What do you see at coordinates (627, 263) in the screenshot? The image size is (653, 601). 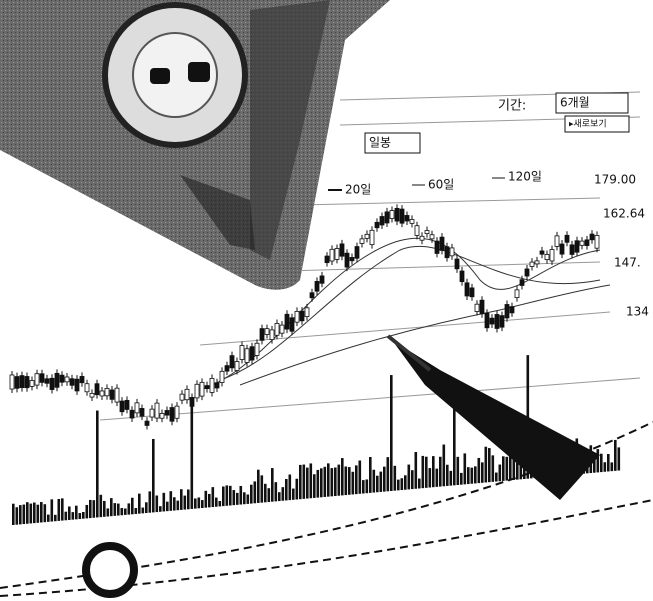 I see `price-label: 147.` at bounding box center [627, 263].